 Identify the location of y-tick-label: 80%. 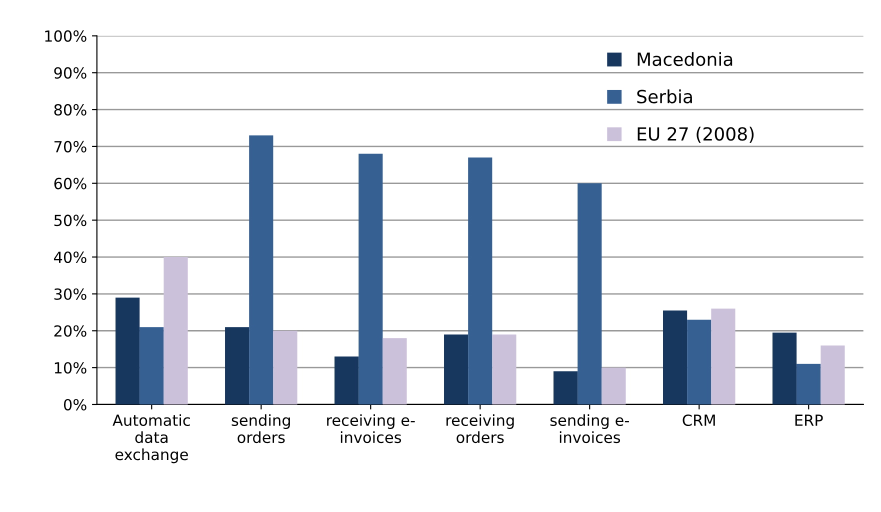
(70, 110).